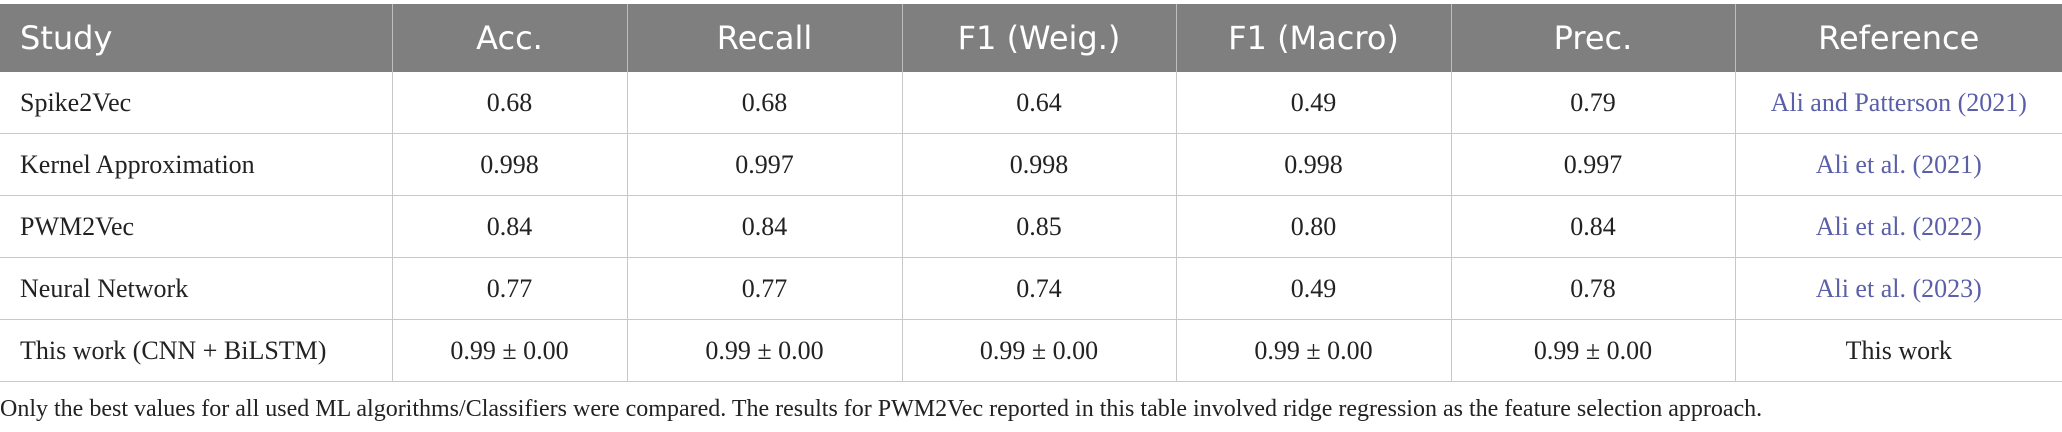 This screenshot has height=432, width=2062. I want to click on cell-f1-weighted: 0.99 ± 0.00, so click(1038, 350).